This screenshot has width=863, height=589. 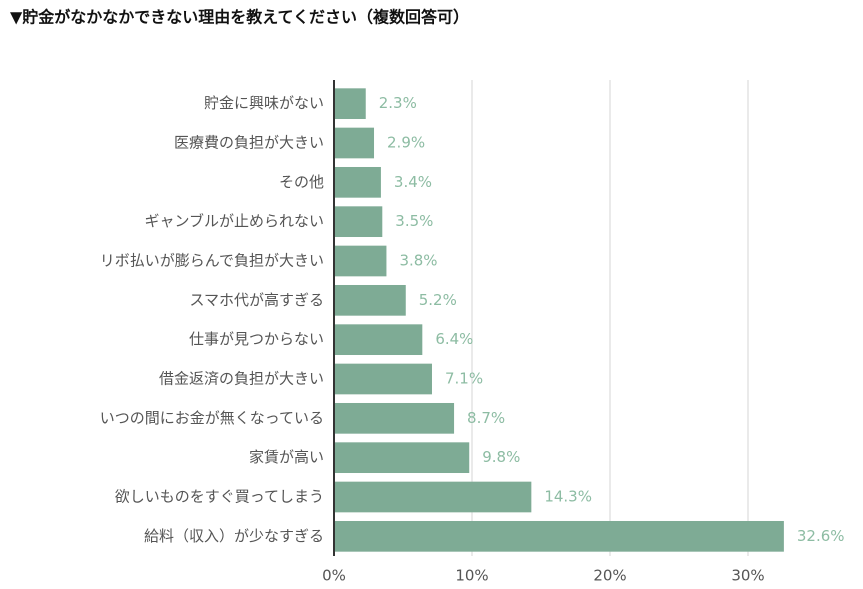 I want to click on y-tick-label: リボ払いが膨らんで負担が大きい, so click(x=212, y=261).